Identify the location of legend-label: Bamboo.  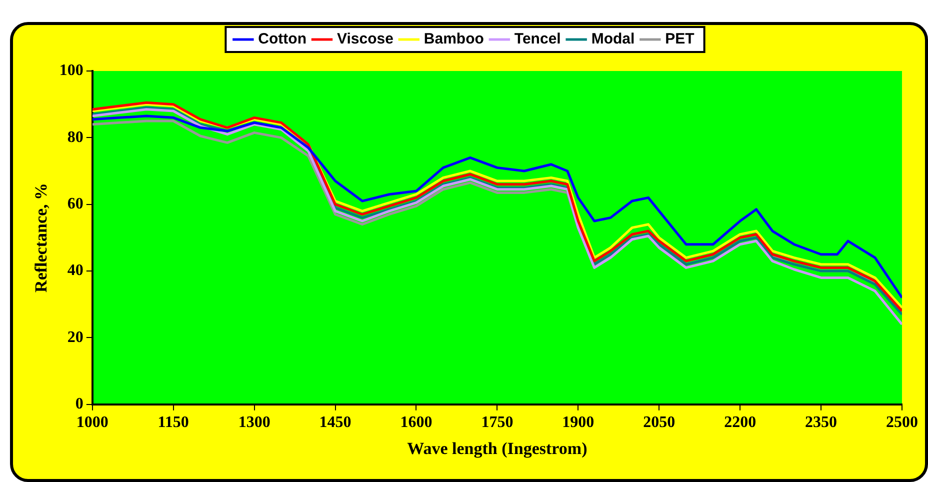
(454, 39).